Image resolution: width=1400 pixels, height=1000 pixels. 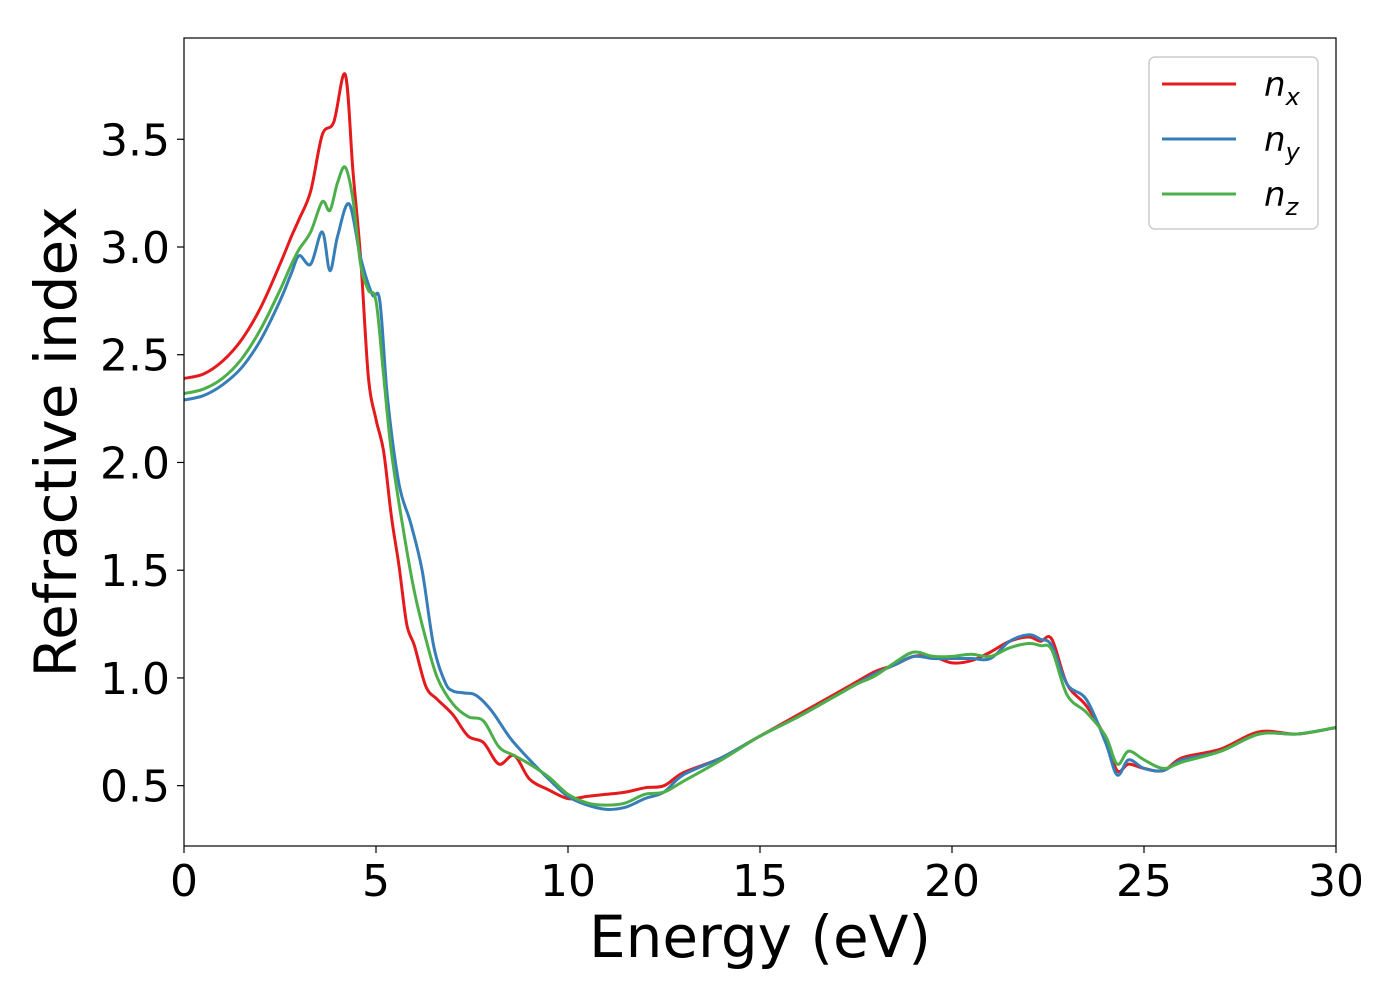 I want to click on x-tick-label: 15, so click(x=760, y=881).